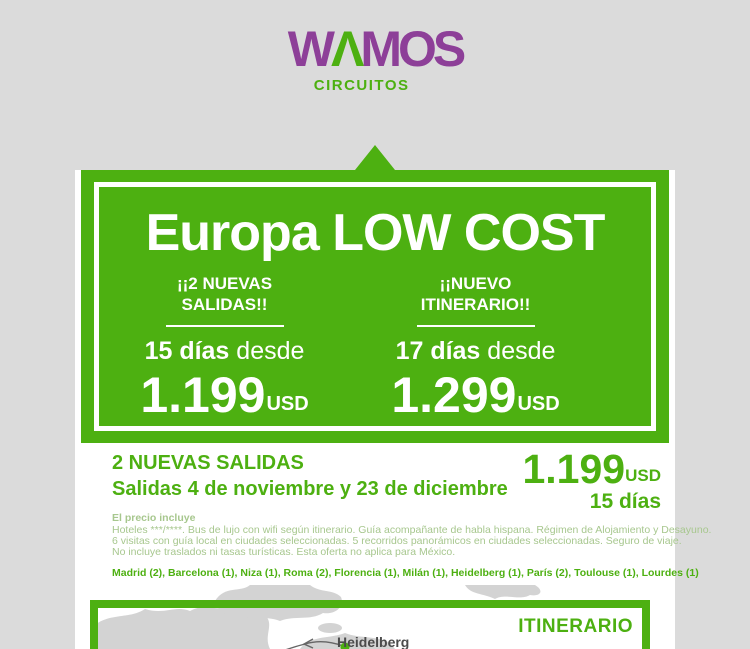 The width and height of the screenshot is (750, 649). I want to click on price: 1.199USD, so click(224, 394).